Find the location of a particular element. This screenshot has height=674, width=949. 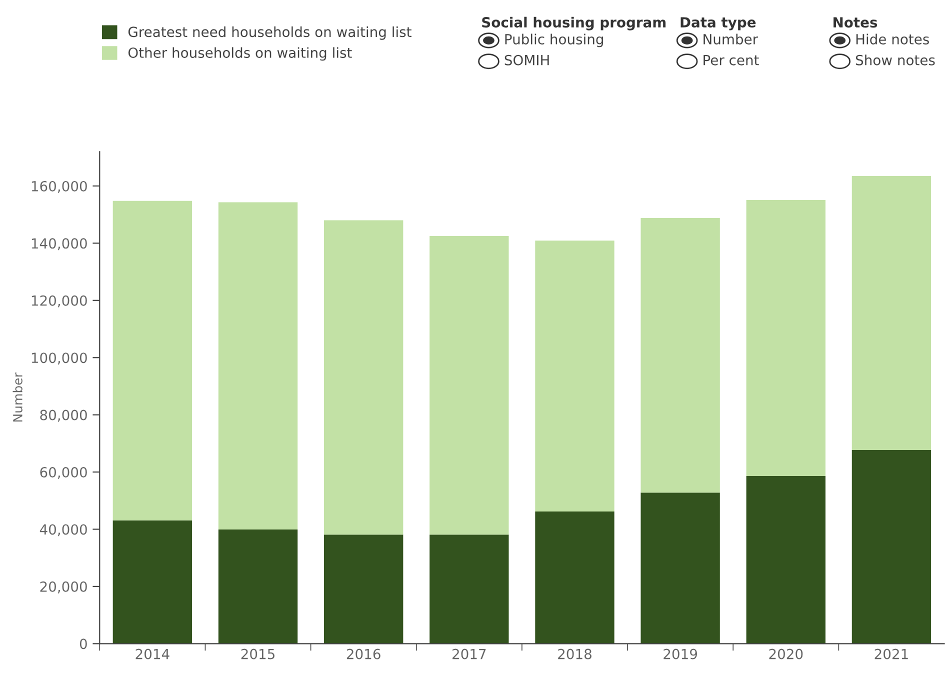

text: Data type is located at coordinates (718, 23).